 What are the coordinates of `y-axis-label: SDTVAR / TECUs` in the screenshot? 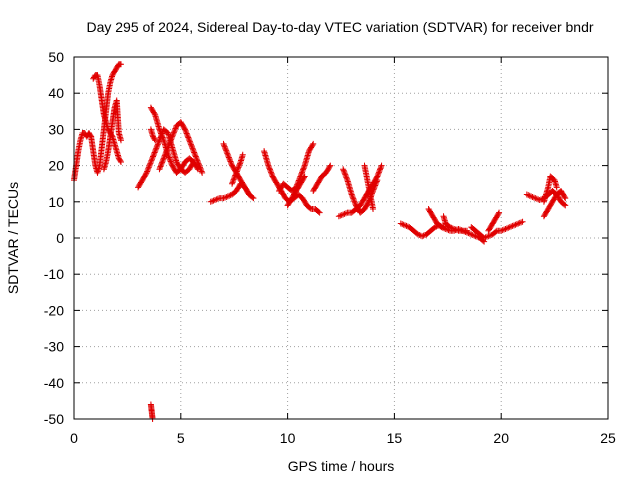 It's located at (13, 238).